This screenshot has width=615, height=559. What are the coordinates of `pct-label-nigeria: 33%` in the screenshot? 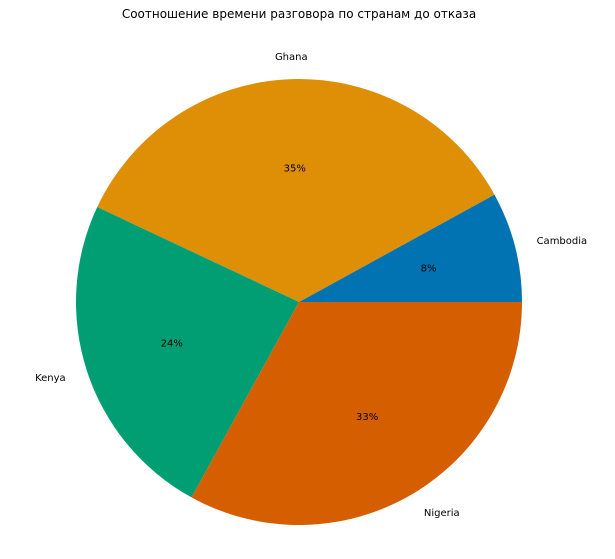 It's located at (367, 417).